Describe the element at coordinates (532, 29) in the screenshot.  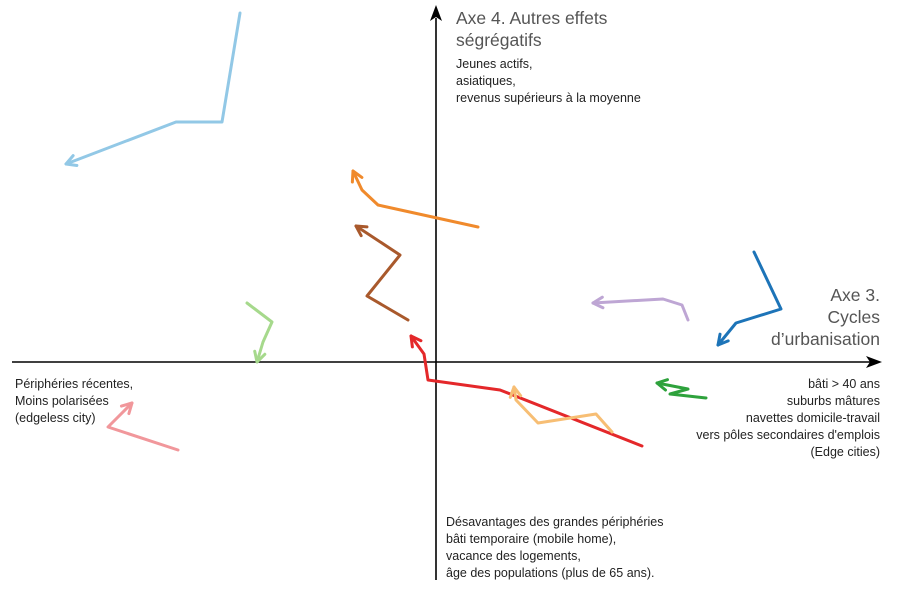
I see `y-axis-title: Axe 4. Autres effets ségrégatifs` at that location.